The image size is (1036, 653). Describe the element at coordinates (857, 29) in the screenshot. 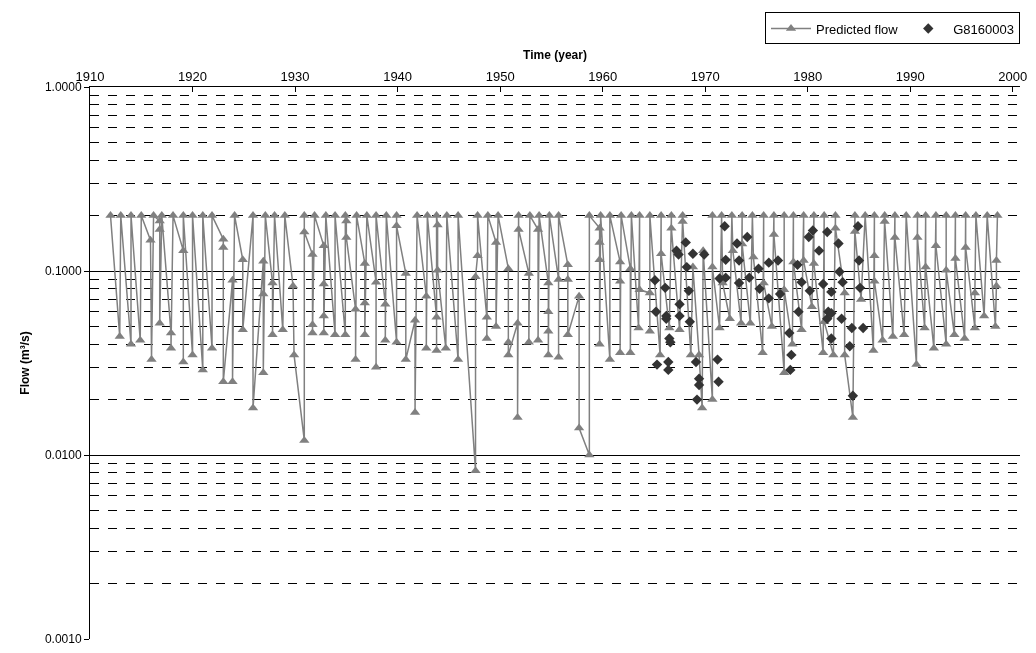

I see `legend-label: Predicted flow` at that location.